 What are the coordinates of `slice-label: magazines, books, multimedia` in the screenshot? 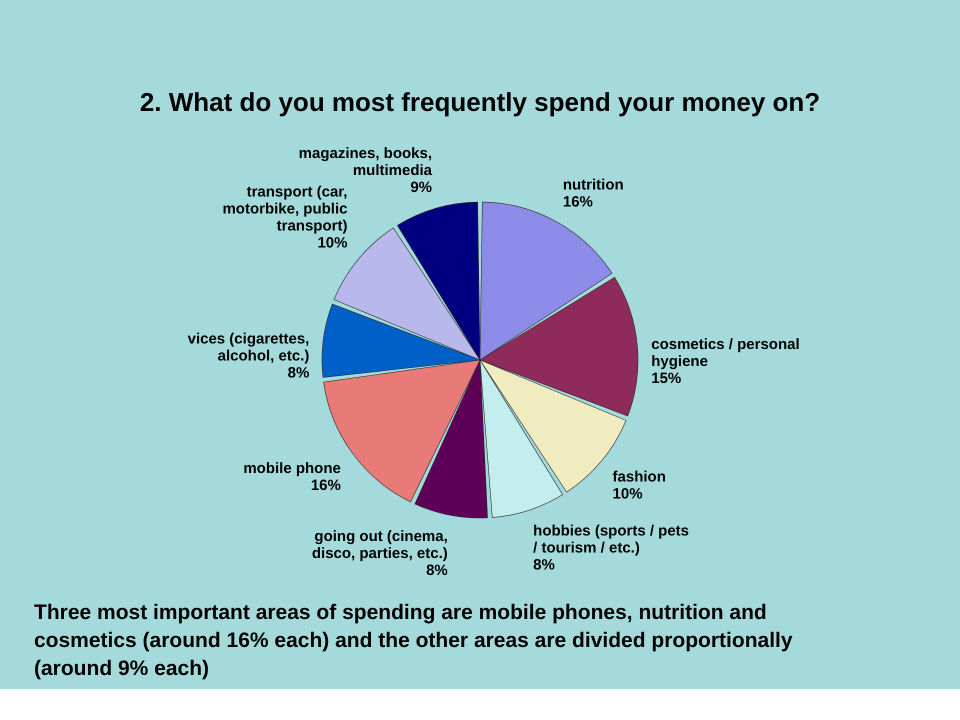 It's located at (365, 161).